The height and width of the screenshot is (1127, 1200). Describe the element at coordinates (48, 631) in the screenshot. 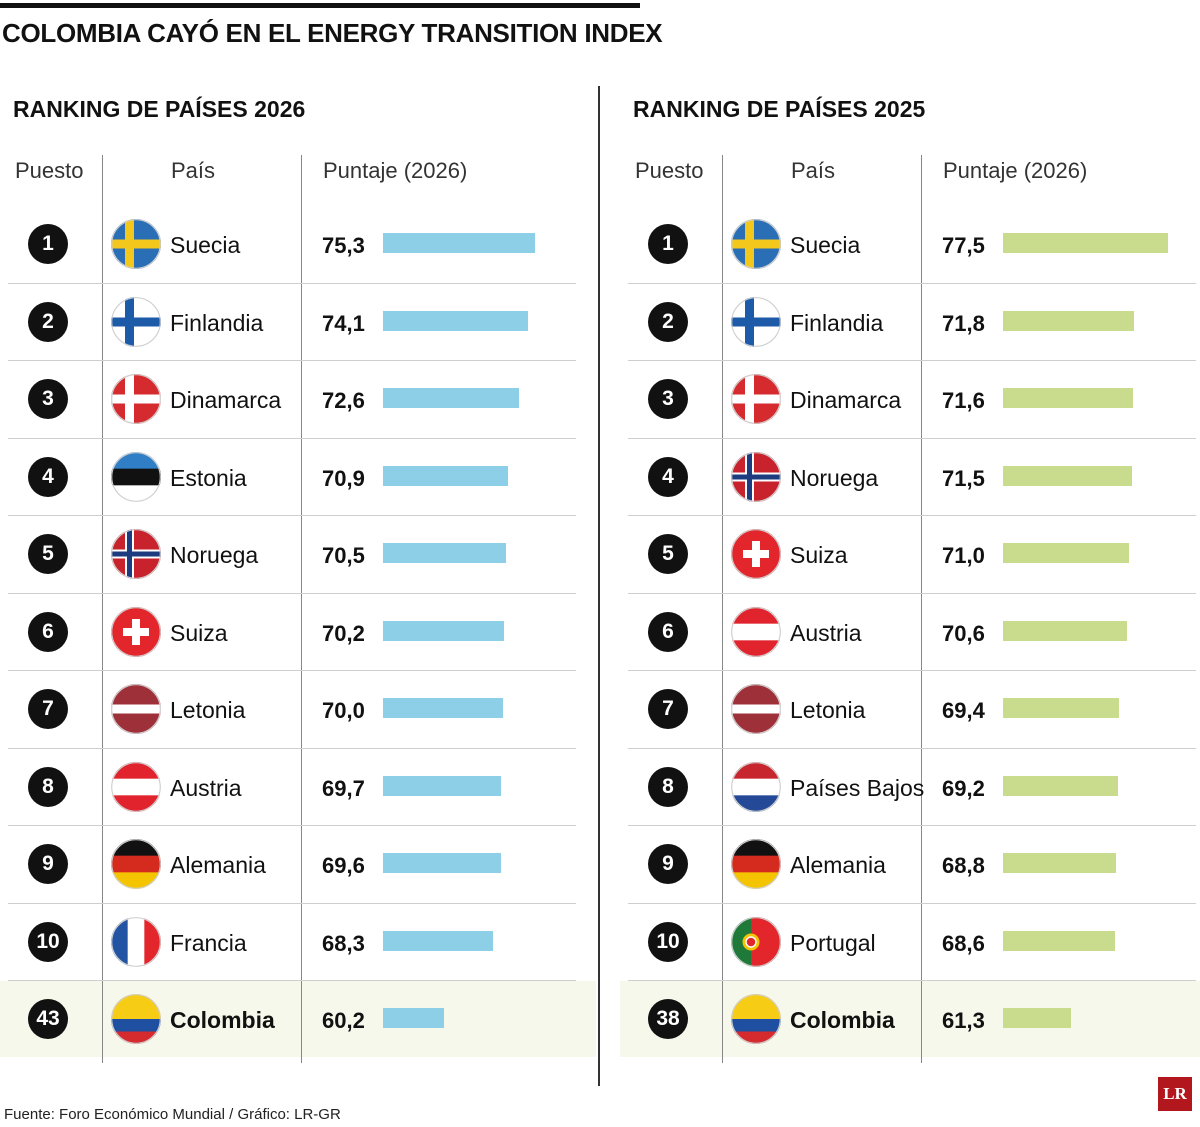

I see `rank-badge: 6` at that location.